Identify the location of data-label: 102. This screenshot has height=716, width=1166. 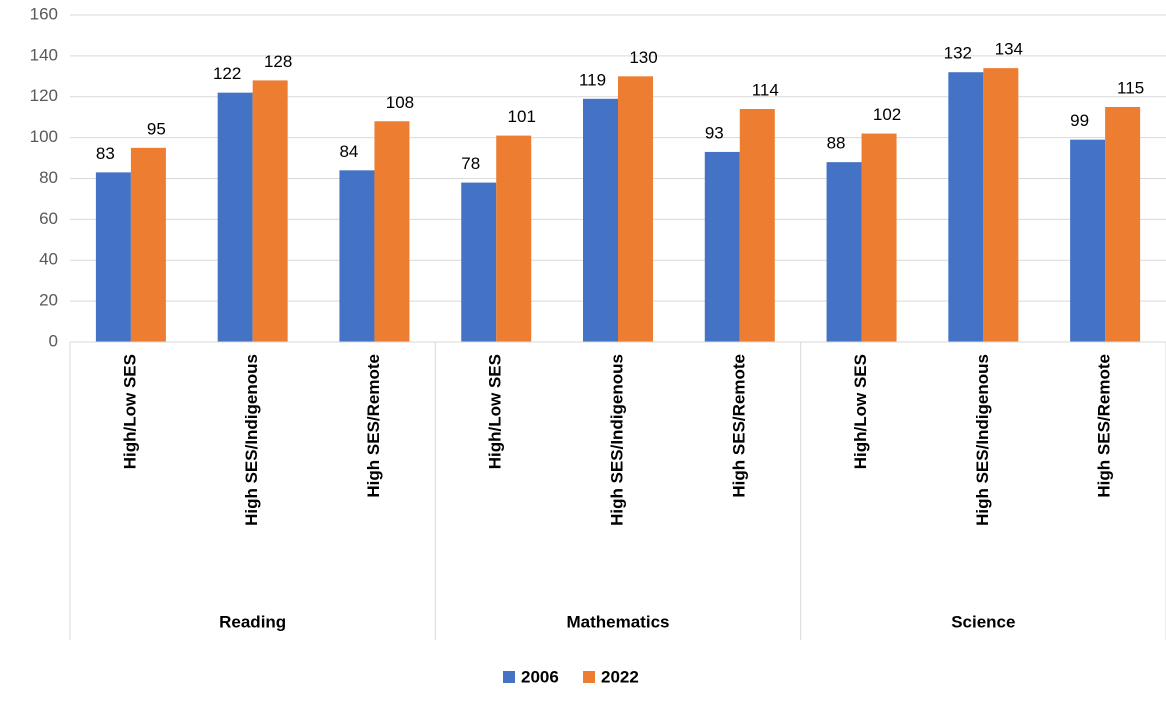
(887, 114).